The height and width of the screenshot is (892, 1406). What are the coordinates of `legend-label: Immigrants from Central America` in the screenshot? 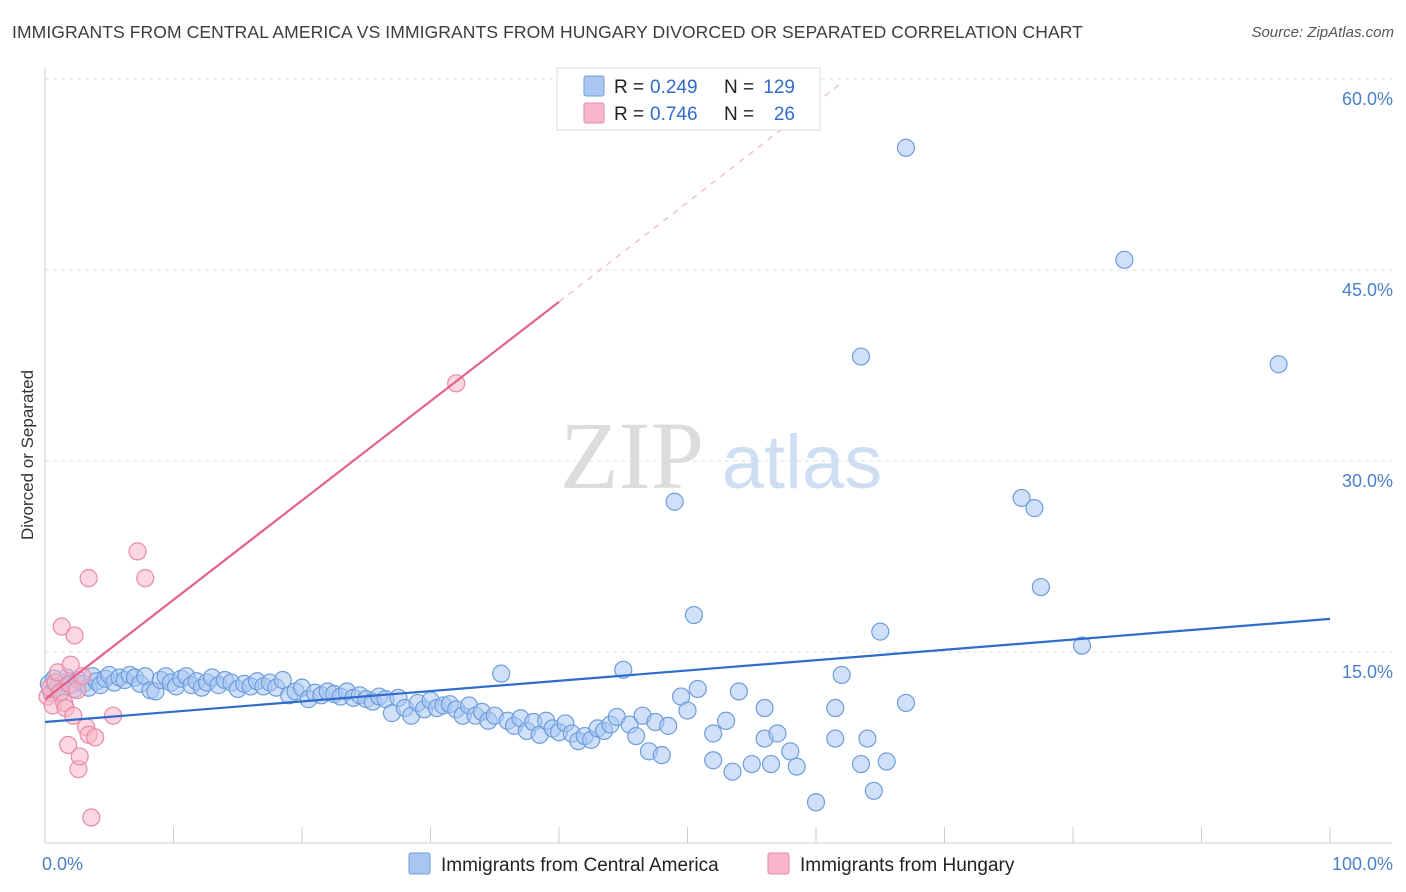 It's located at (580, 865).